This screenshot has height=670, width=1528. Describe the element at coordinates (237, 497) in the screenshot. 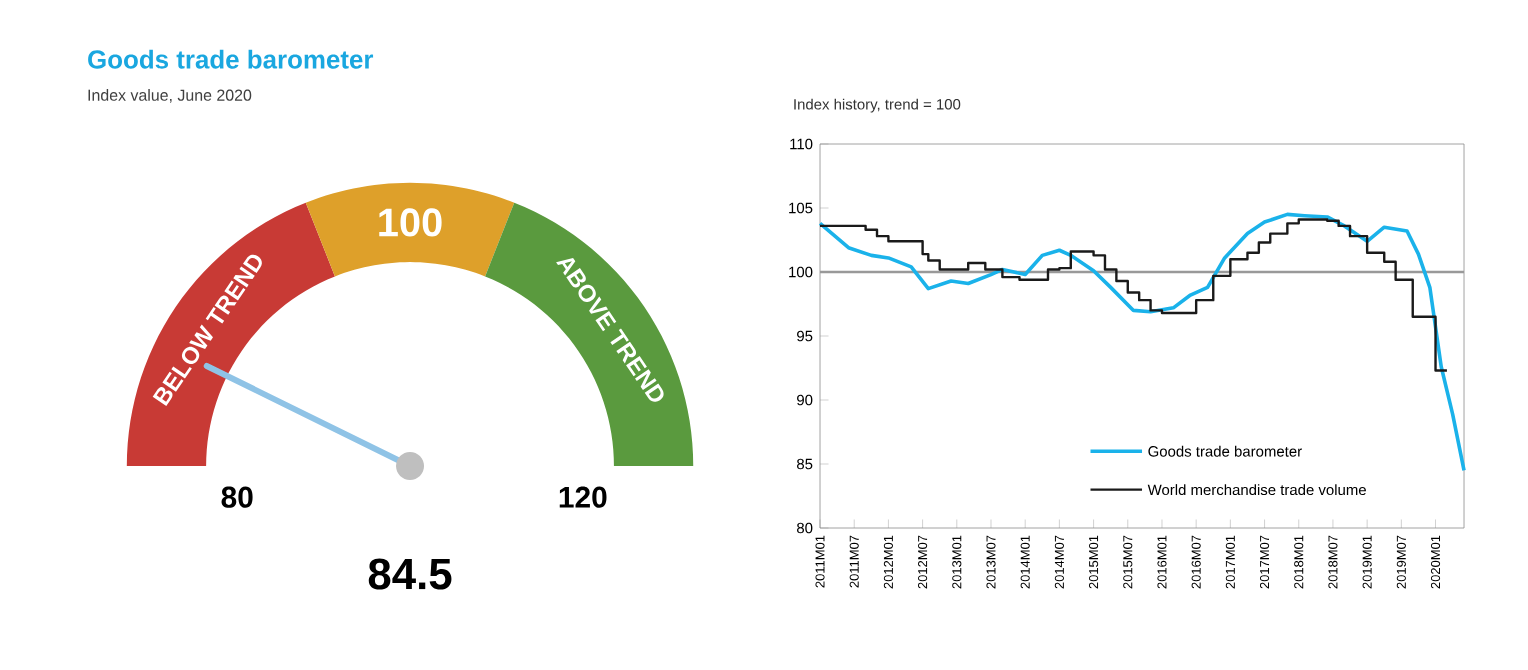

I see `text: 80` at that location.